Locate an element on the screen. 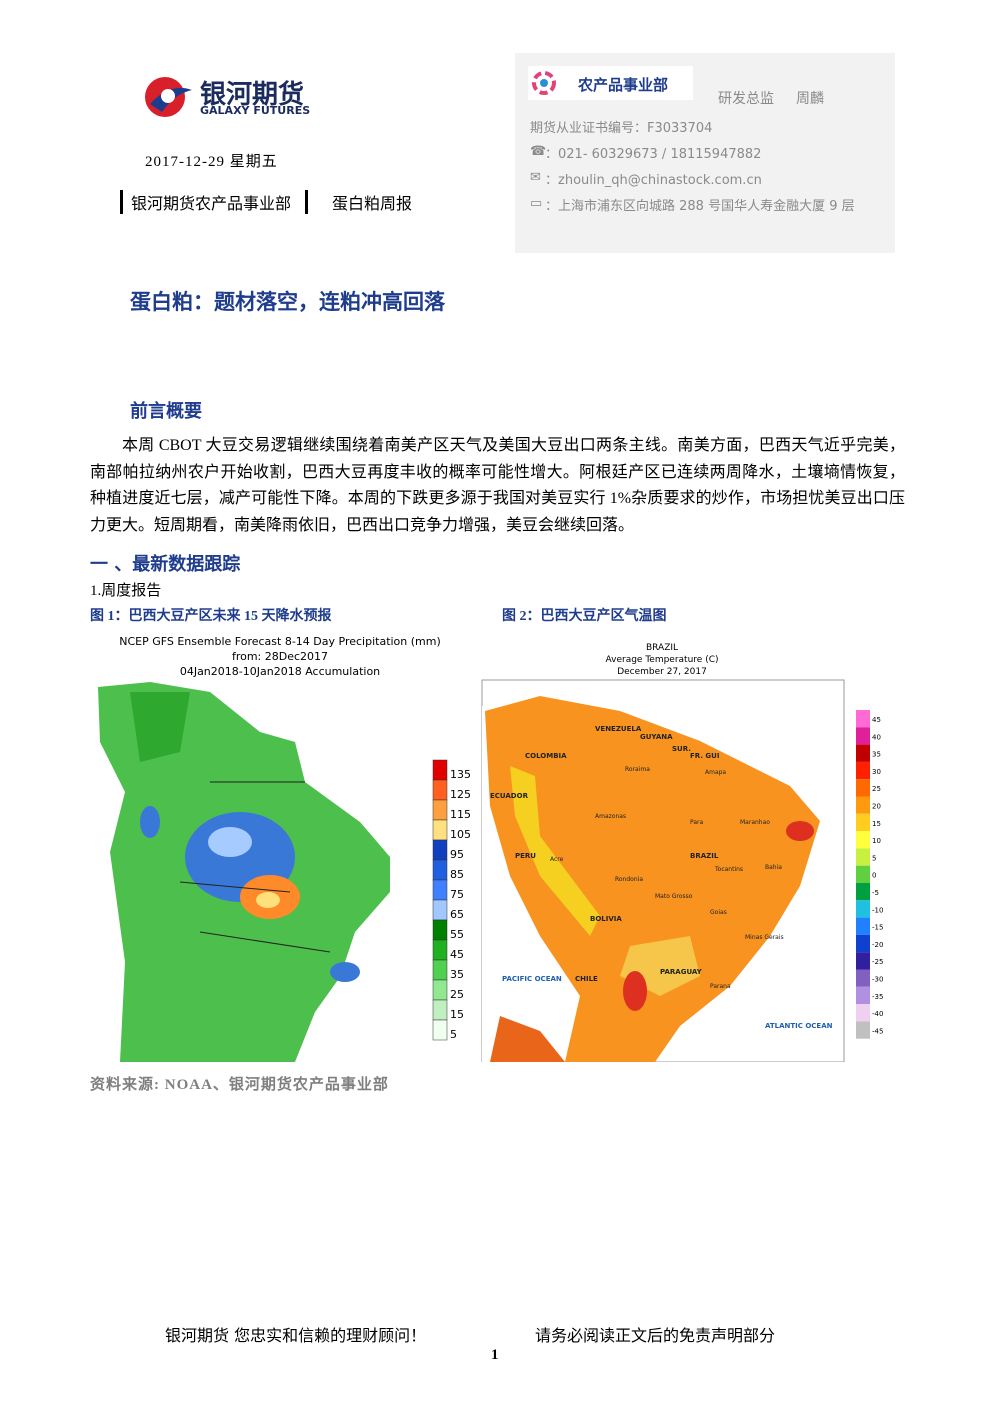  legend-label: 65 is located at coordinates (457, 914).